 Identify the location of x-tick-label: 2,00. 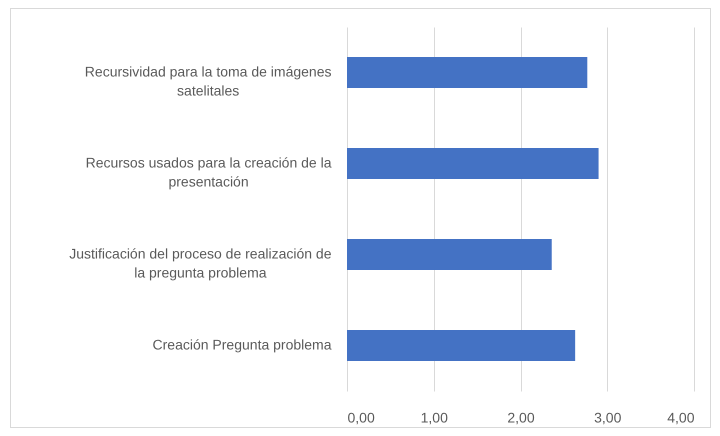
(521, 418).